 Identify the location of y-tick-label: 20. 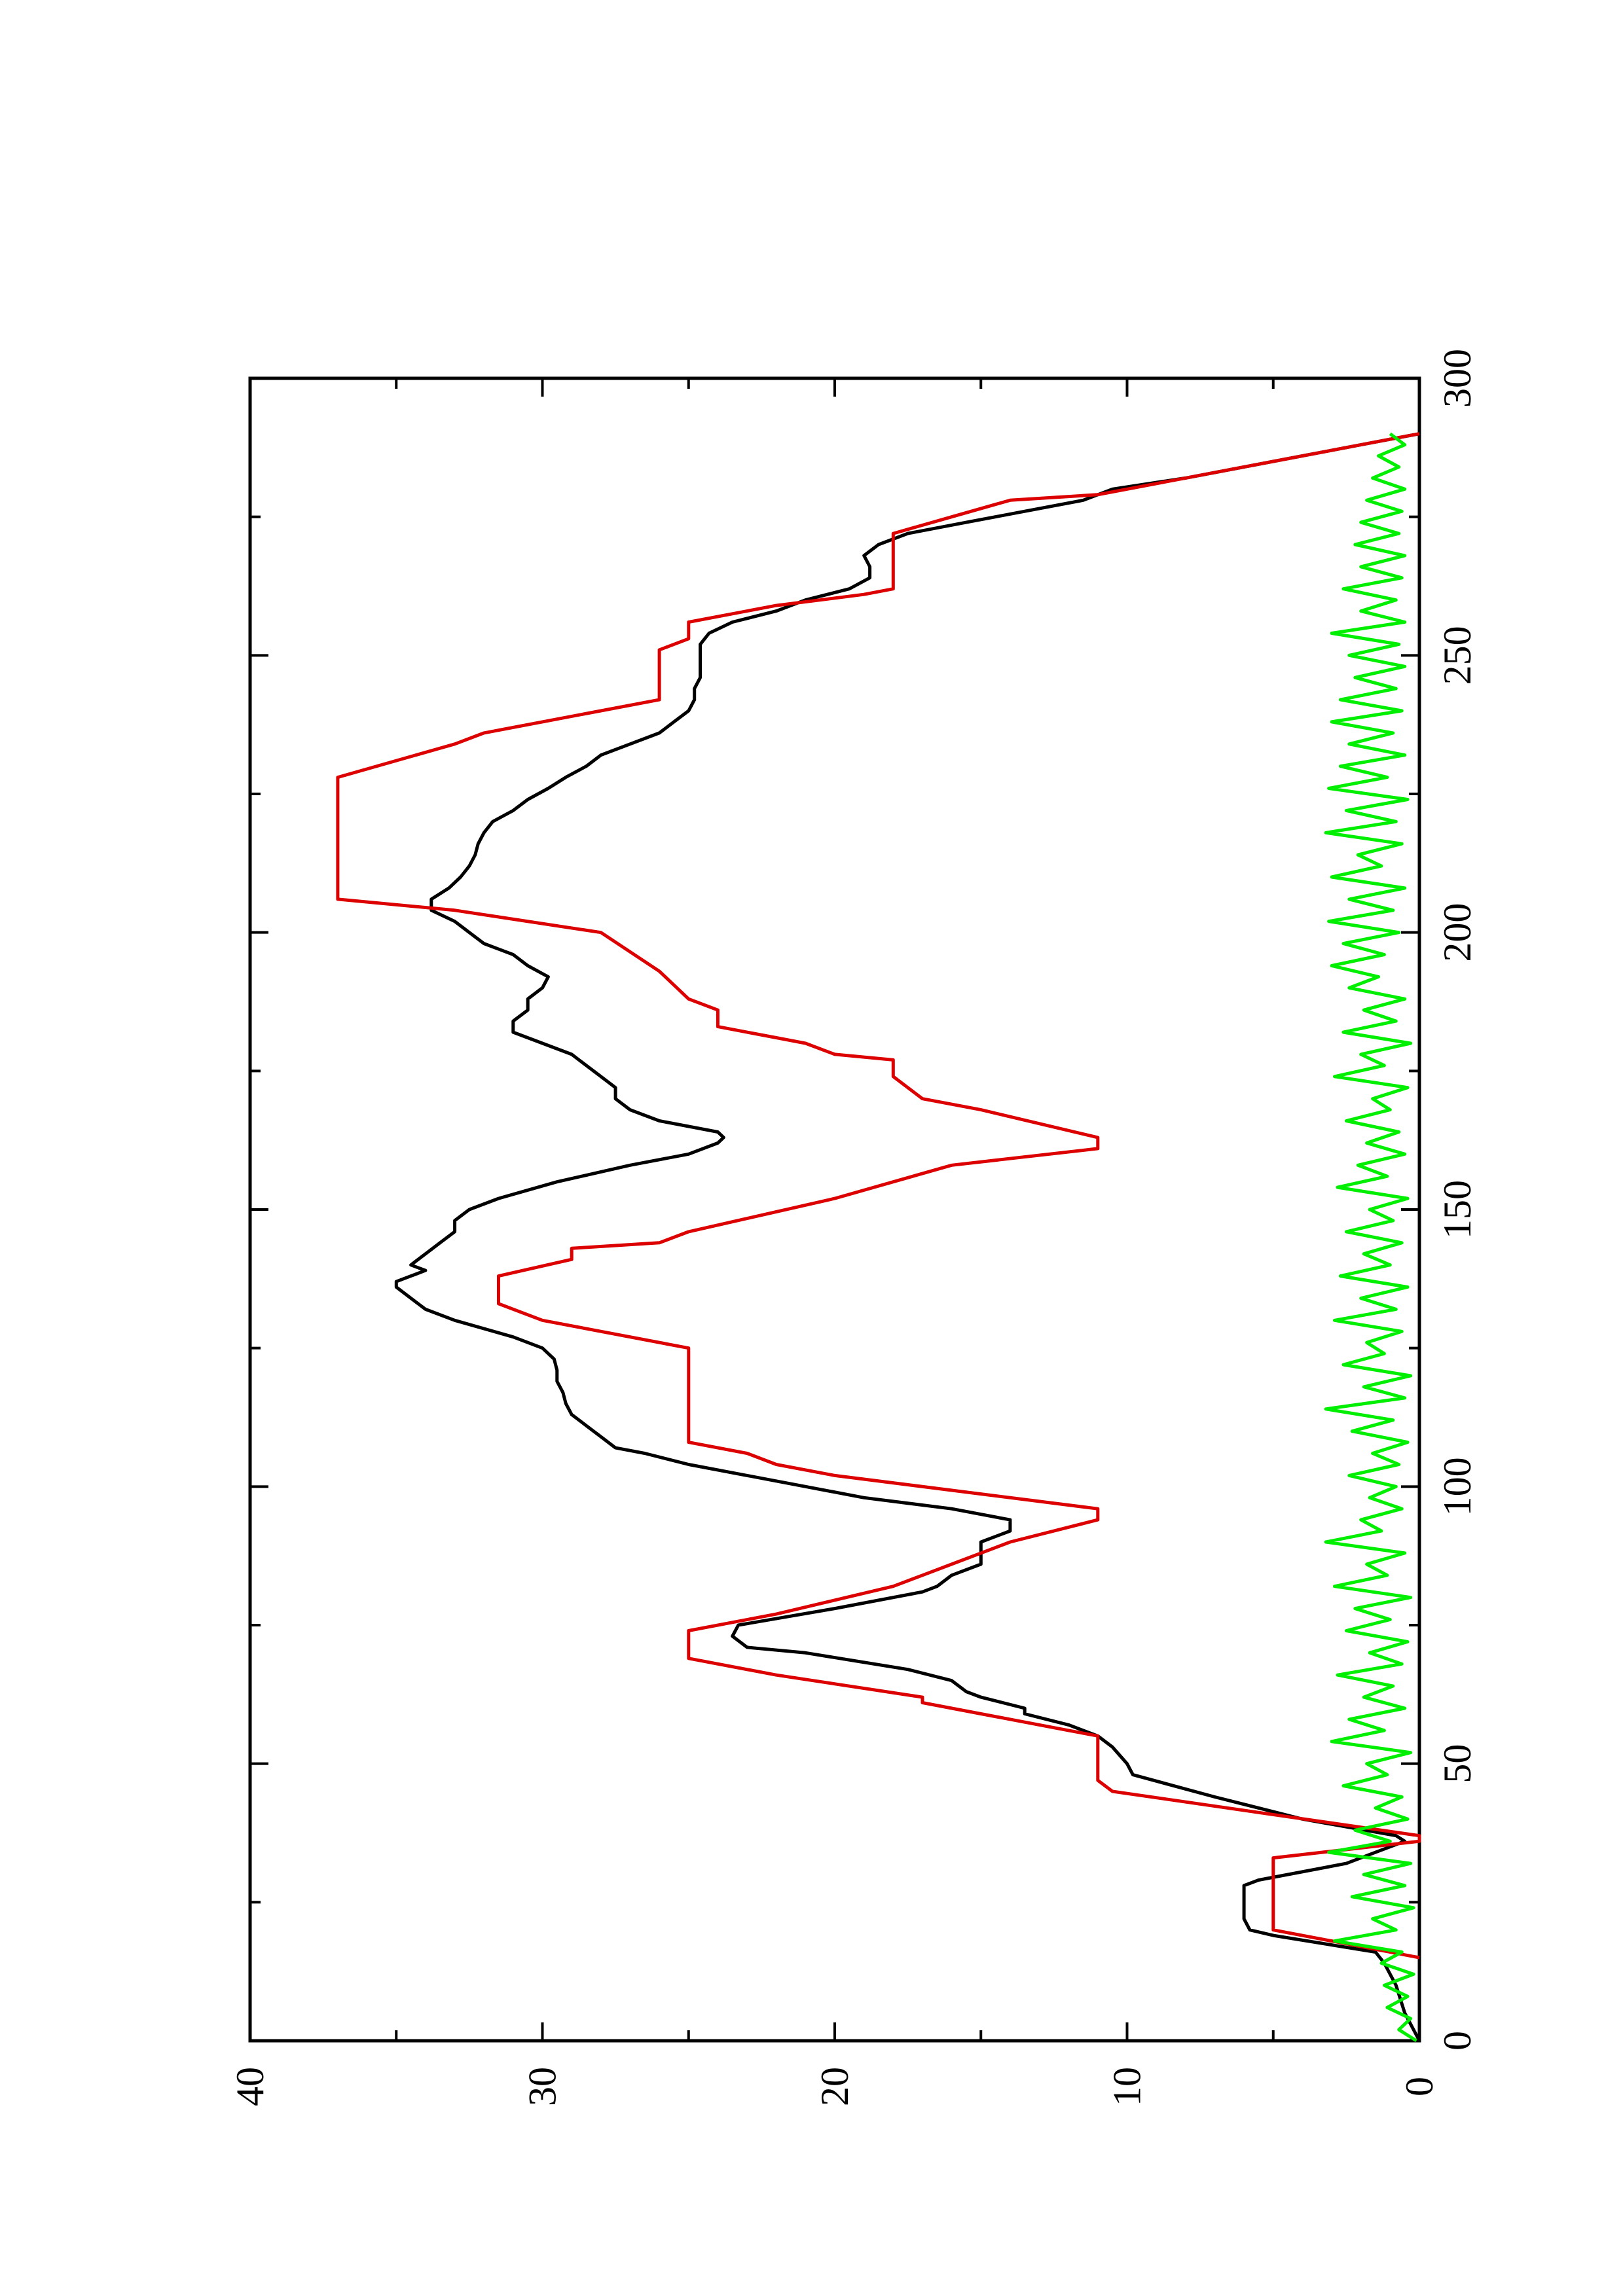
(834, 2086).